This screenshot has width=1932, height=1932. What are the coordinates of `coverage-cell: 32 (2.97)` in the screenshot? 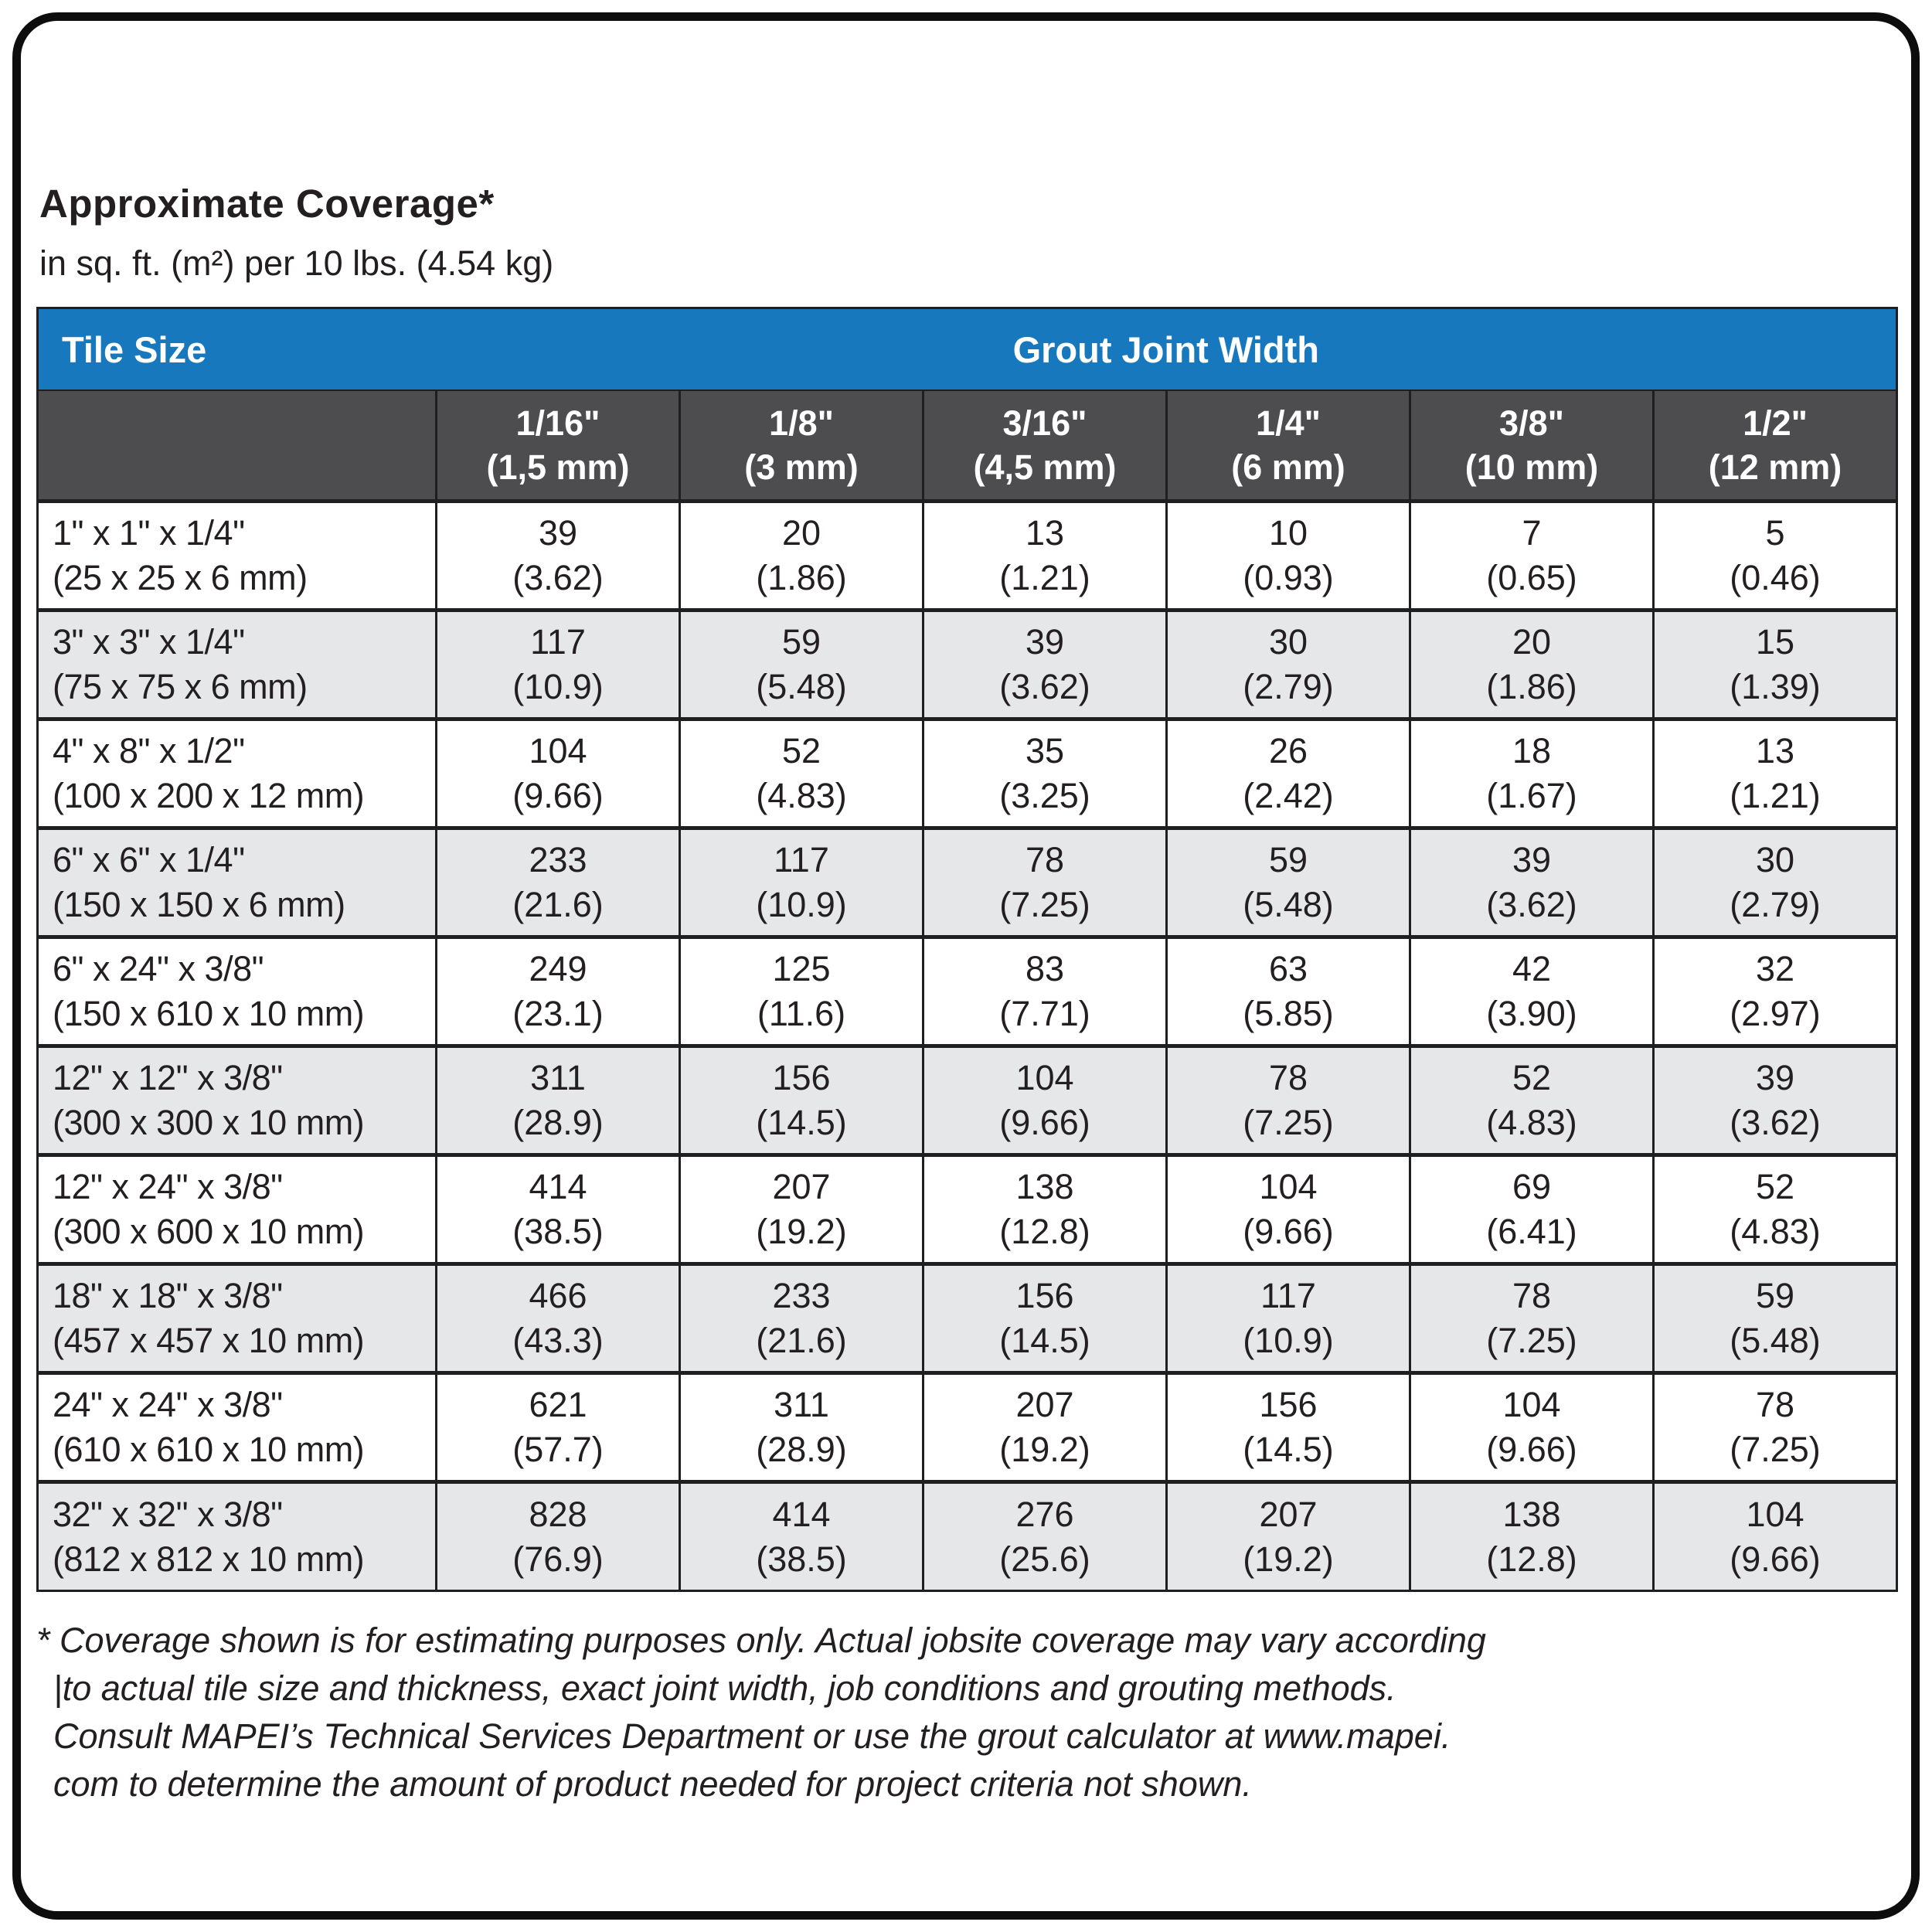 It's located at (1774, 991).